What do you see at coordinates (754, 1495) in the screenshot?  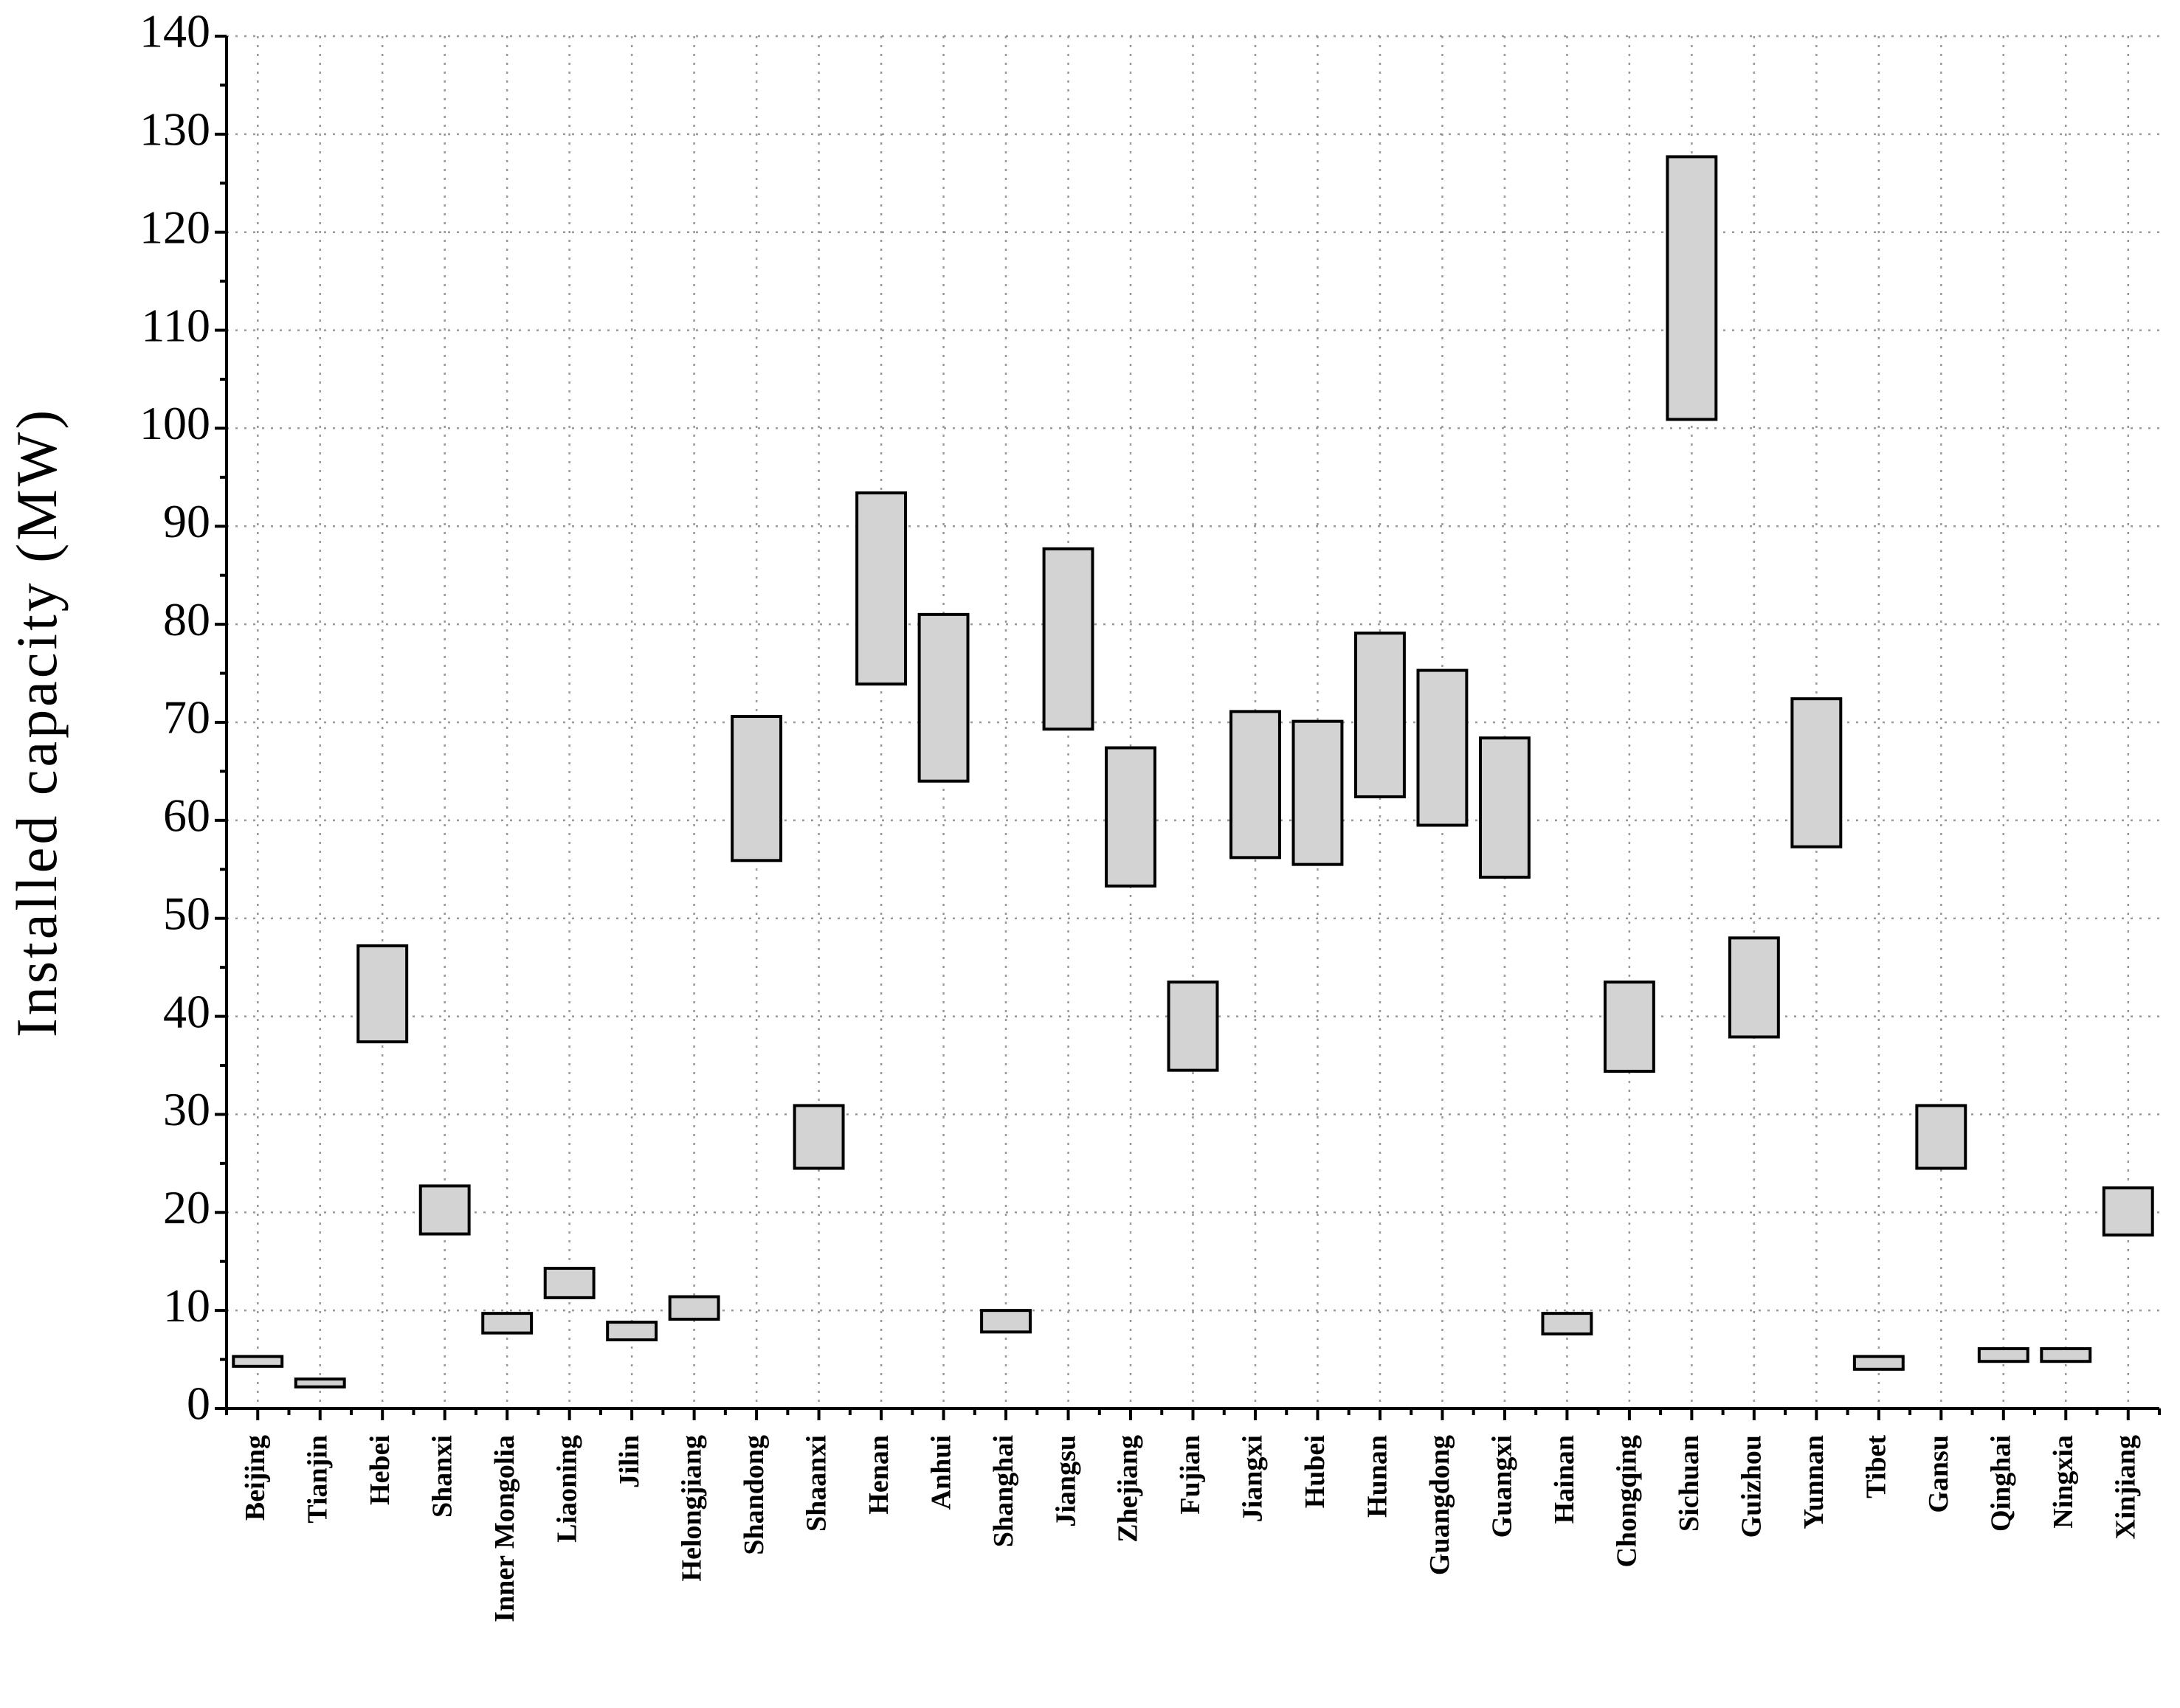 I see `x-tick-label: Shandong` at bounding box center [754, 1495].